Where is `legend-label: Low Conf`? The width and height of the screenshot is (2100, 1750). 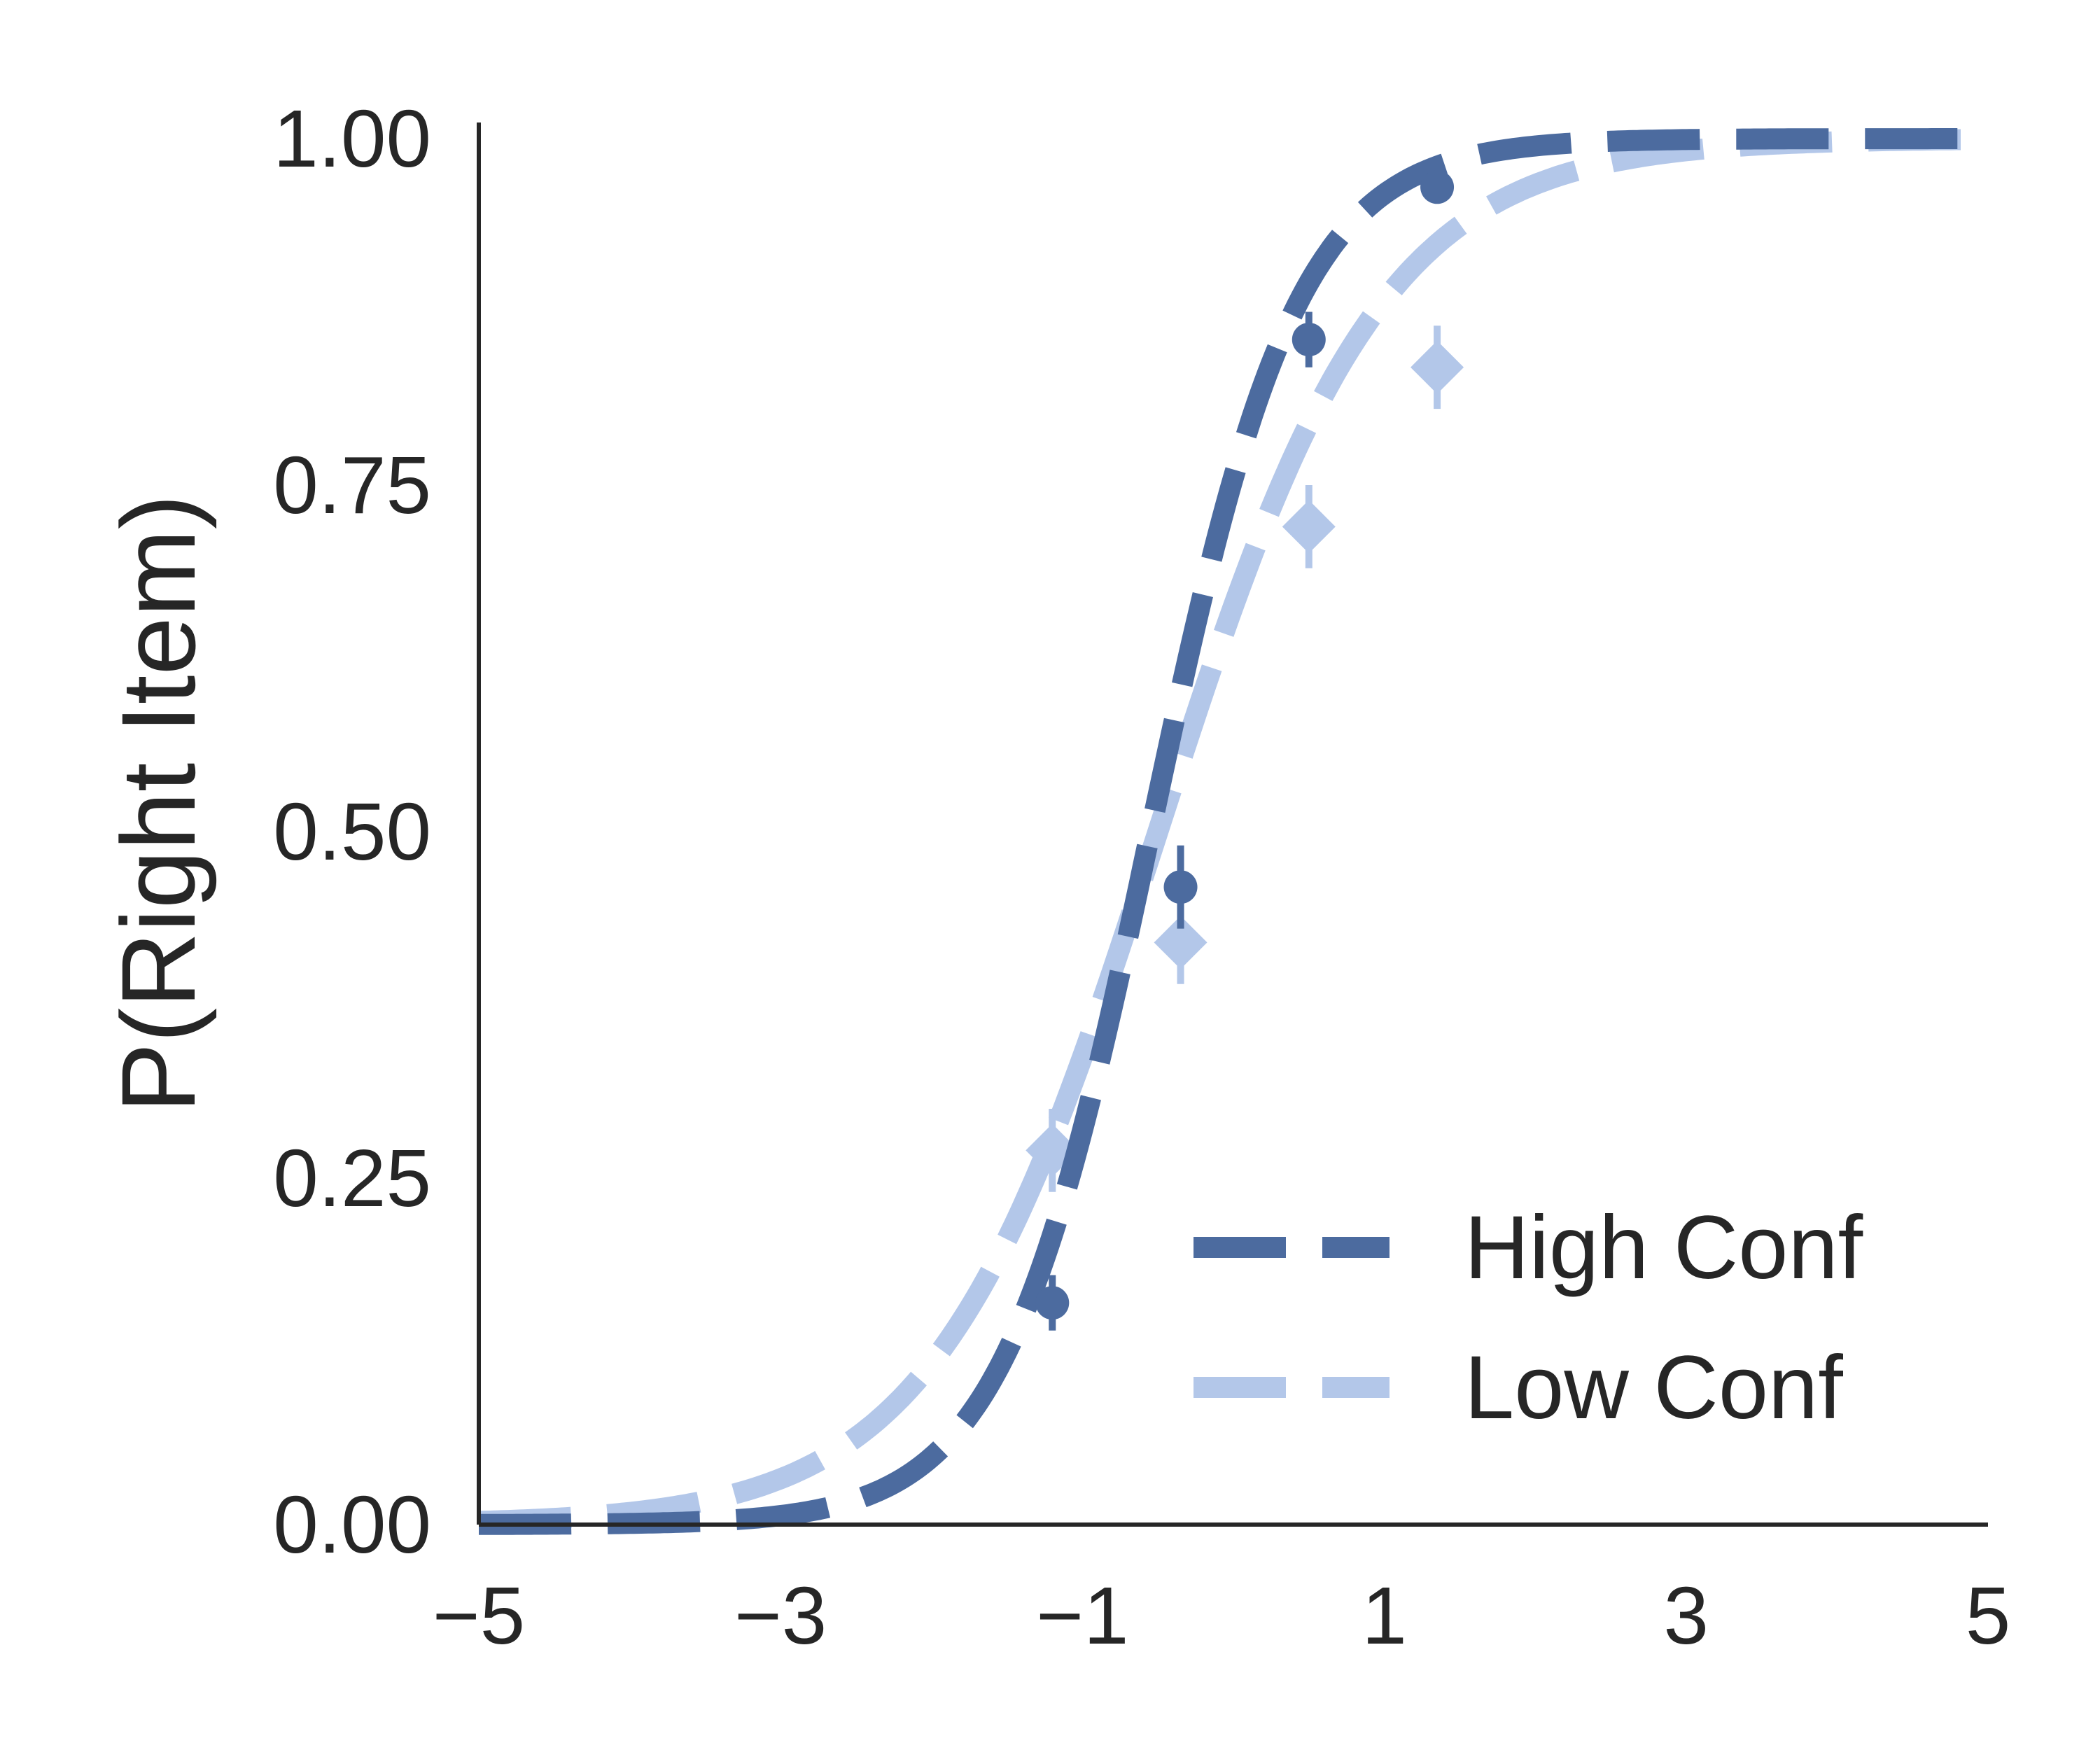 legend-label: Low Conf is located at coordinates (1653, 1388).